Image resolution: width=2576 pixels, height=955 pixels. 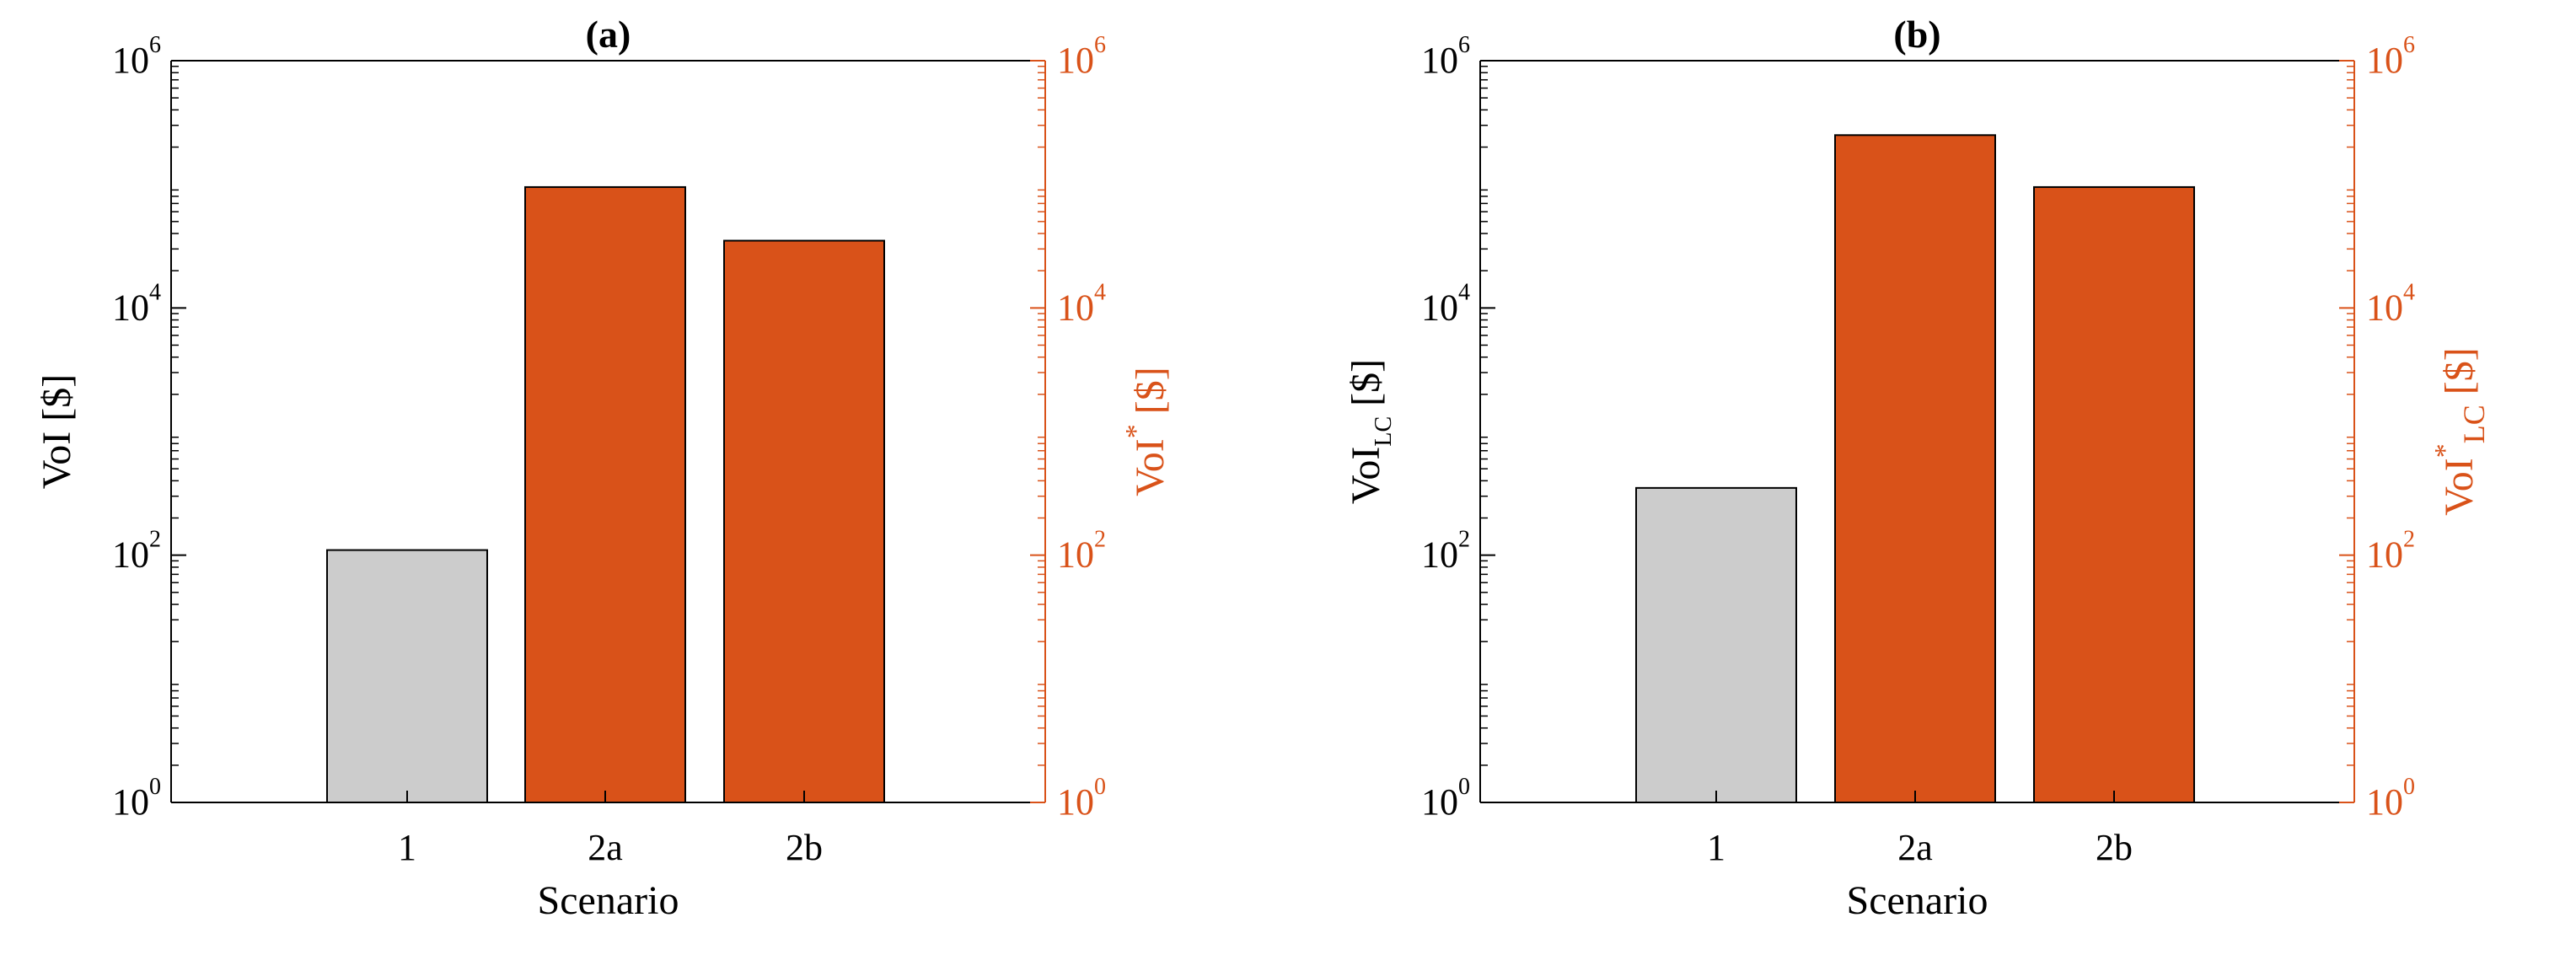 I want to click on y-axis-title: VoILC [$], so click(x=1370, y=431).